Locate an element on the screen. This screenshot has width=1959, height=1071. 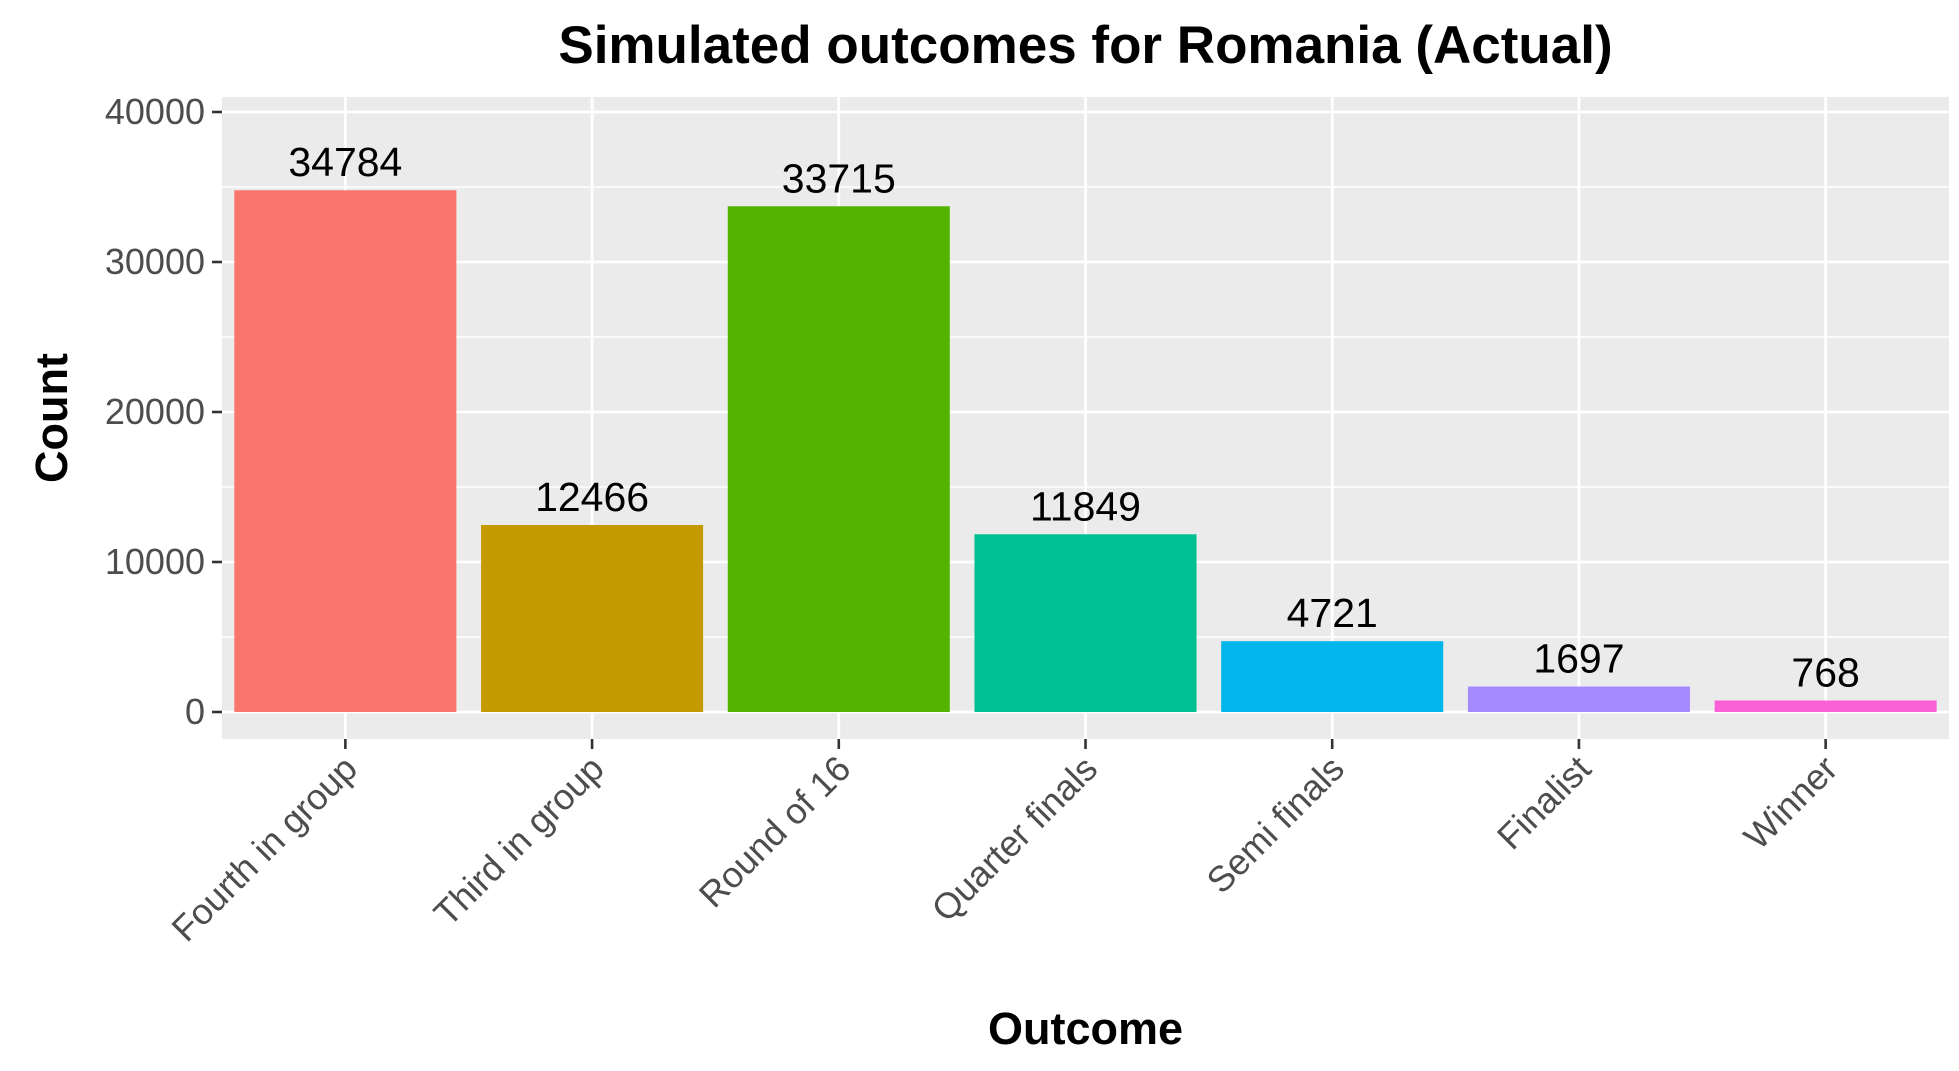
bar-finalist is located at coordinates (1578, 699).